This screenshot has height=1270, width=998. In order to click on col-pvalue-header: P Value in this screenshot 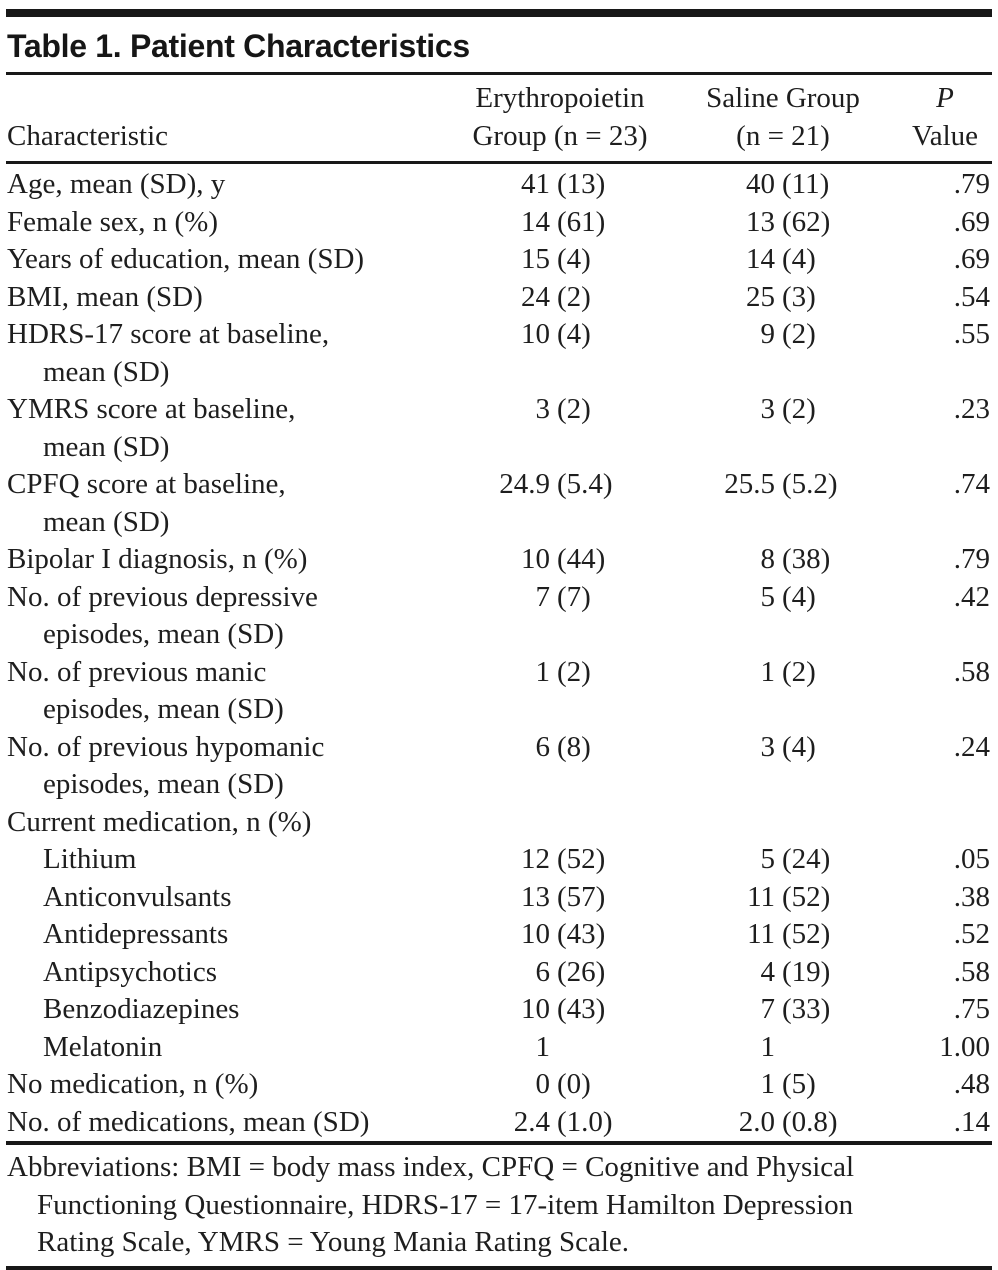, I will do `click(945, 119)`.